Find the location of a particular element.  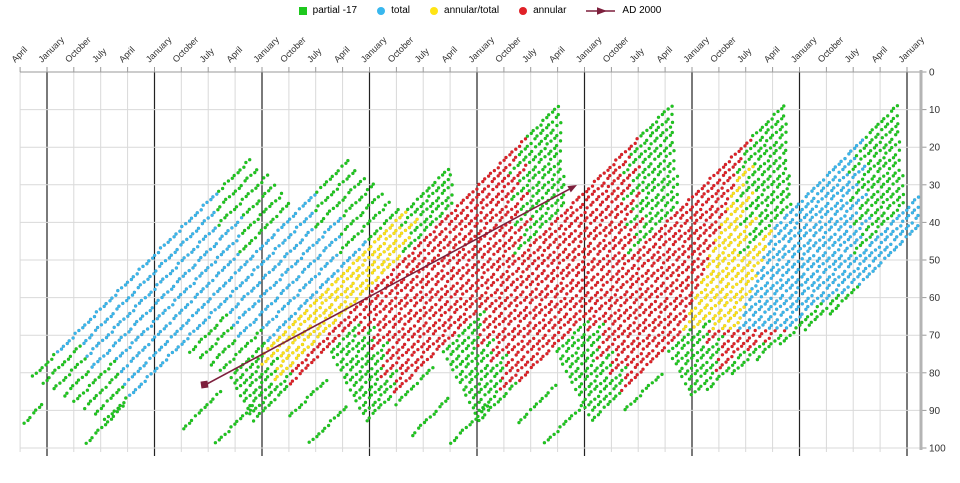

annular-dot-icon is located at coordinates (523, 11).